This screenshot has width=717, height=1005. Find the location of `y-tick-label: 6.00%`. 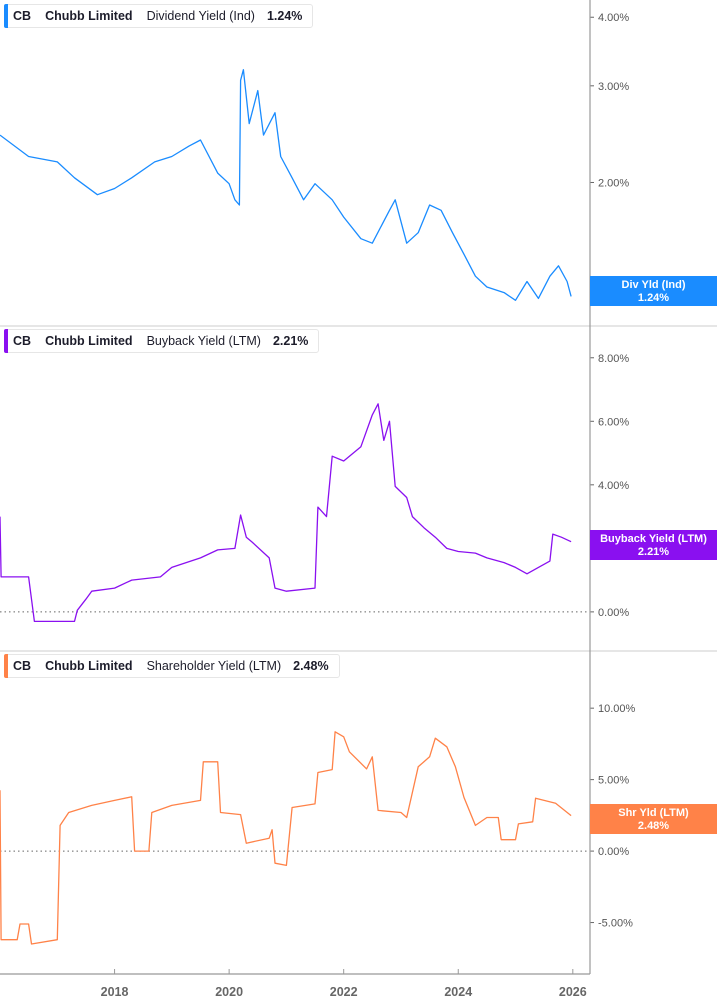

y-tick-label: 6.00% is located at coordinates (613, 422).